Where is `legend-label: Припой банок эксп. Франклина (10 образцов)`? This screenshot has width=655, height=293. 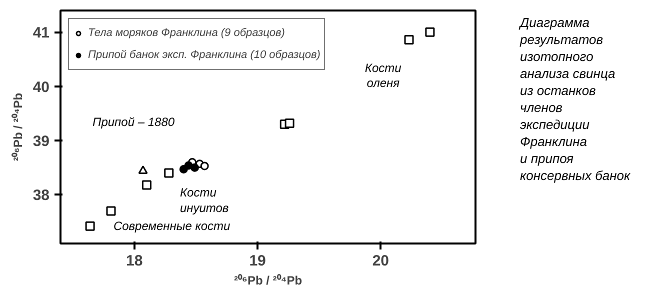 legend-label: Припой банок эксп. Франклина (10 образцов) is located at coordinates (204, 55).